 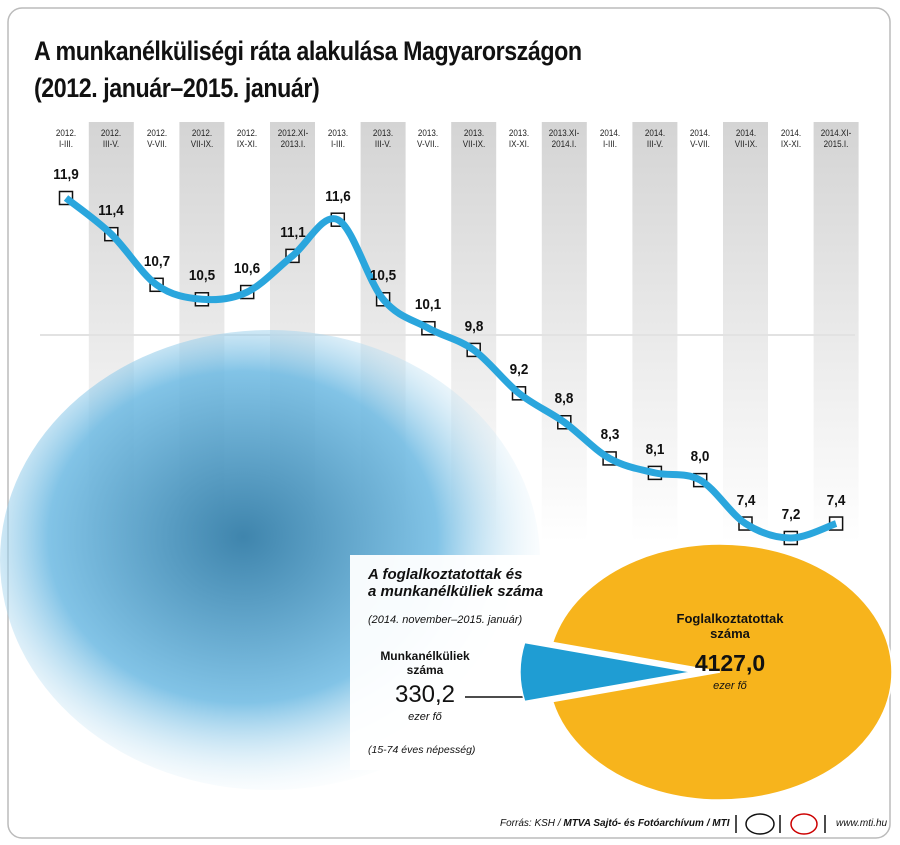 What do you see at coordinates (790, 139) in the screenshot?
I see `x-tick-label: 2014. IX-XI.` at bounding box center [790, 139].